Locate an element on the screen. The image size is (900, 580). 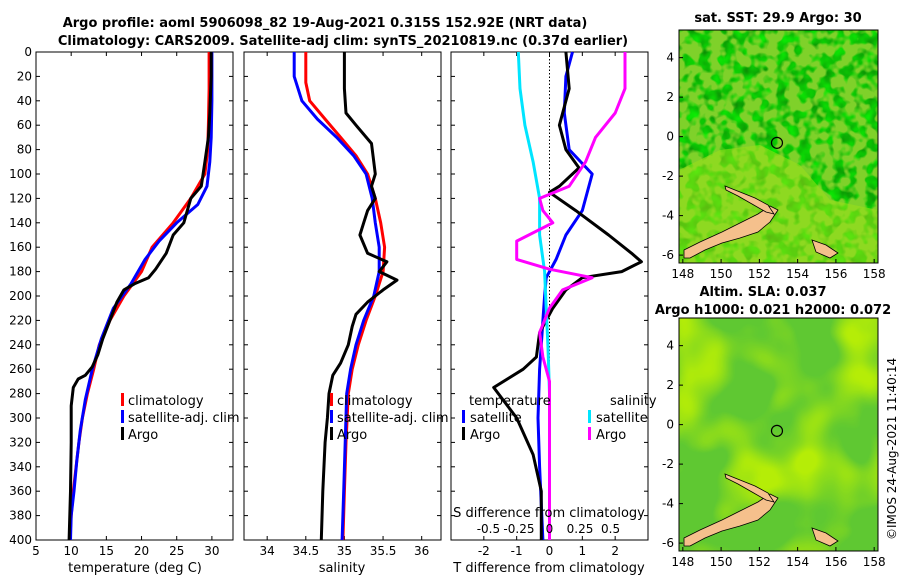
legend-swatch-sal-argo is located at coordinates (589, 433).